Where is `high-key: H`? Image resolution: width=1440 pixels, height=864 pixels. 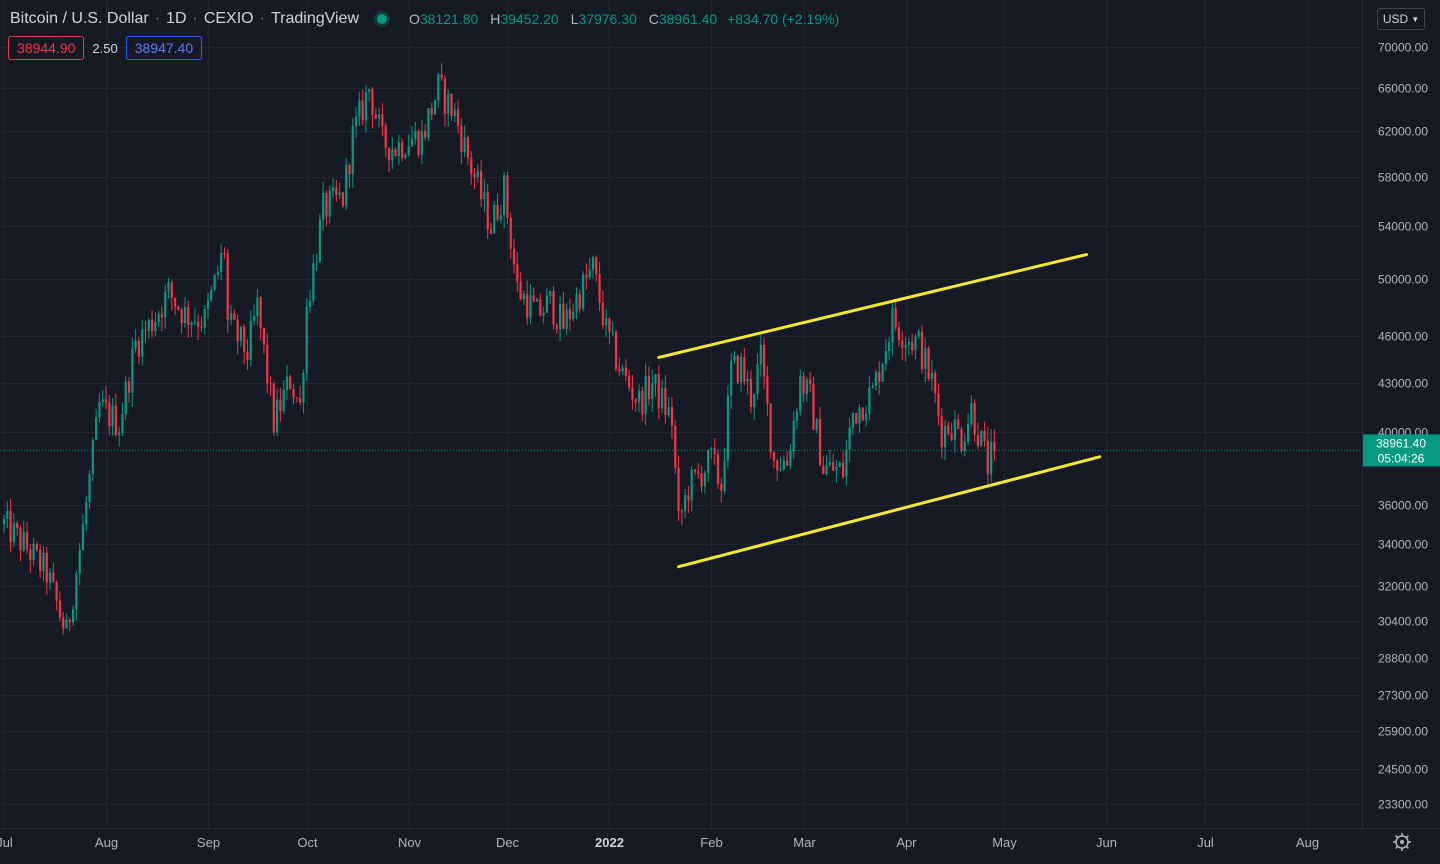 high-key: H is located at coordinates (495, 19).